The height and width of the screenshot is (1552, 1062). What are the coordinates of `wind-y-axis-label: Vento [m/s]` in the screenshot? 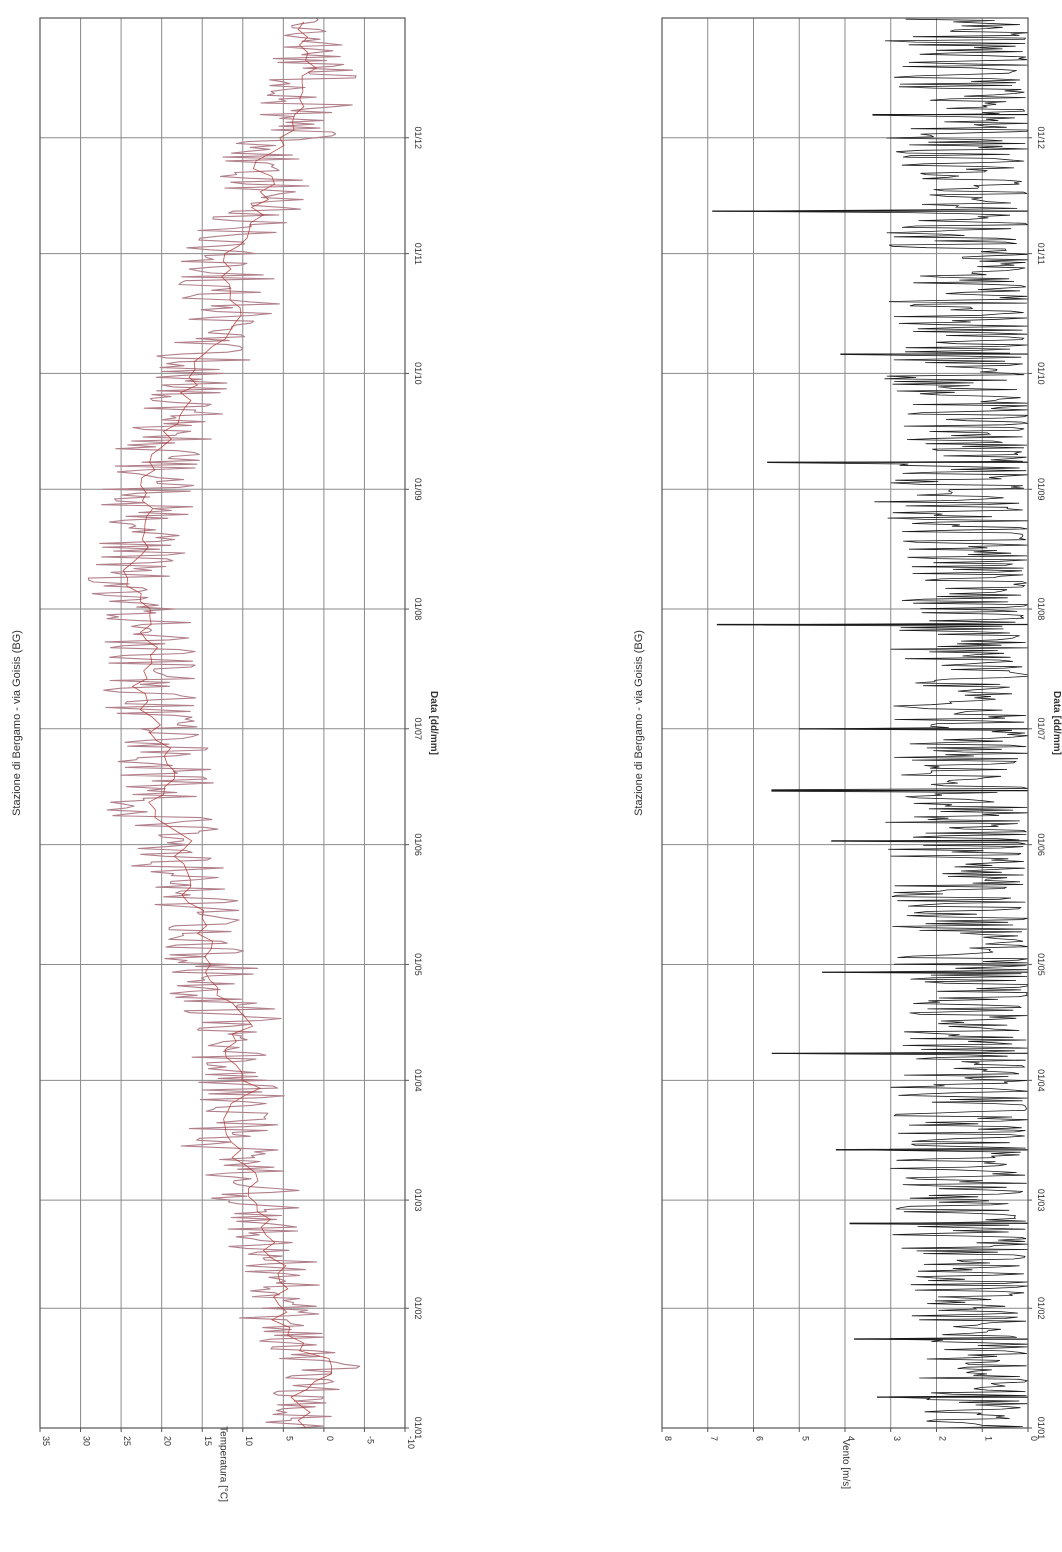 It's located at (845, 1464).